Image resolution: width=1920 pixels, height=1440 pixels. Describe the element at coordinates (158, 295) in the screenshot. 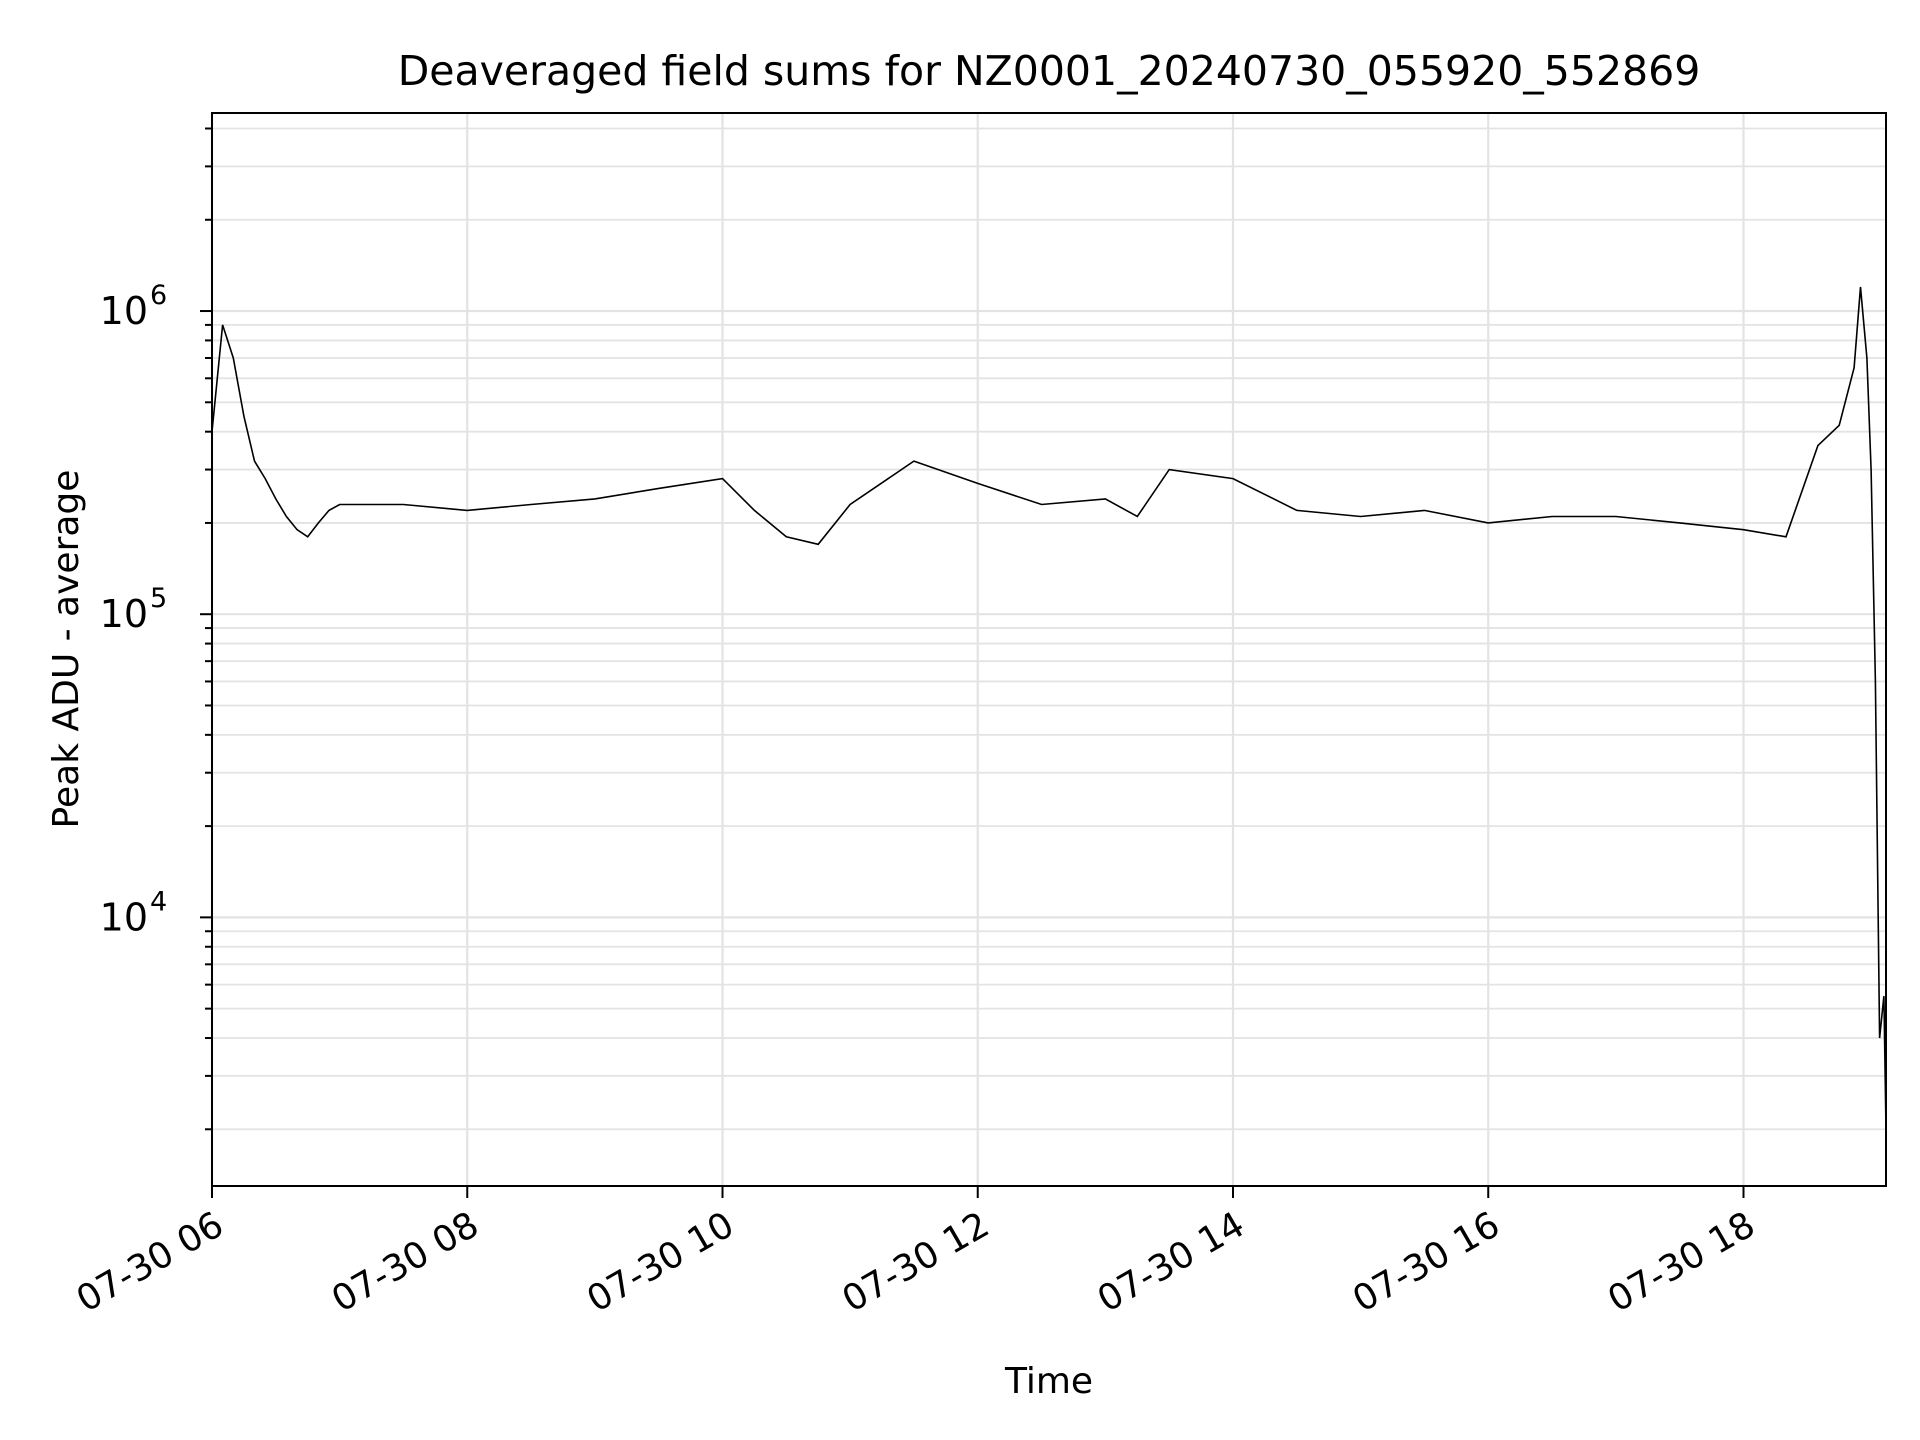

I see `y-tick-exponent: 6` at that location.